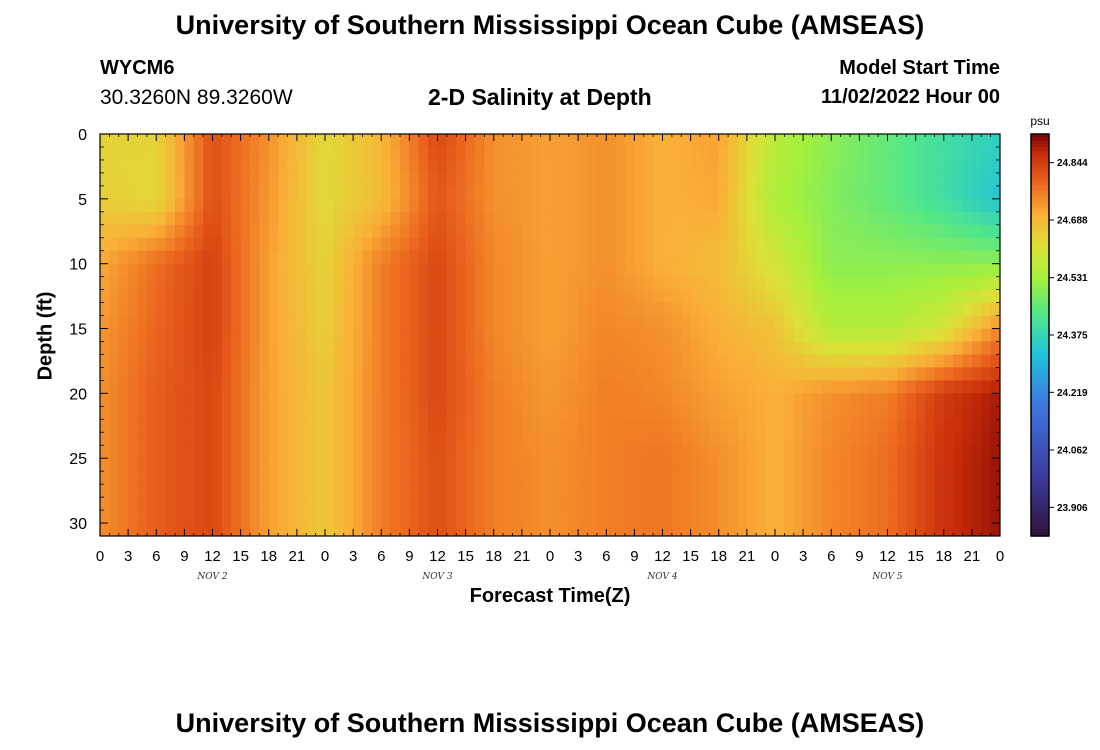 This screenshot has height=750, width=1100. I want to click on x-tick-label: 15, so click(690, 556).